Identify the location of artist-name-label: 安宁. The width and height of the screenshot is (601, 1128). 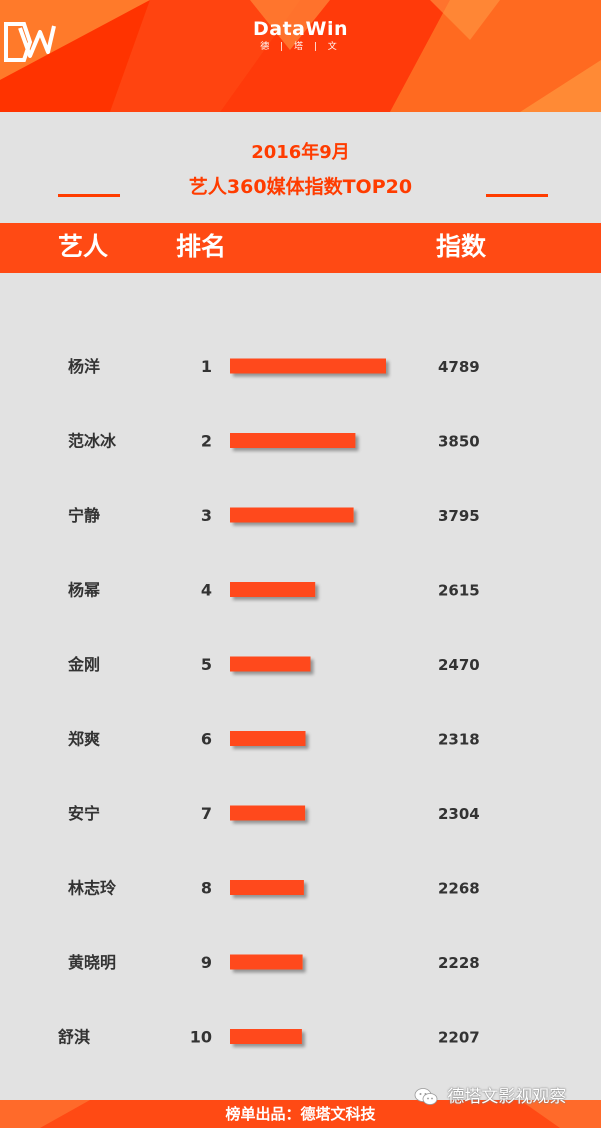
(84, 813).